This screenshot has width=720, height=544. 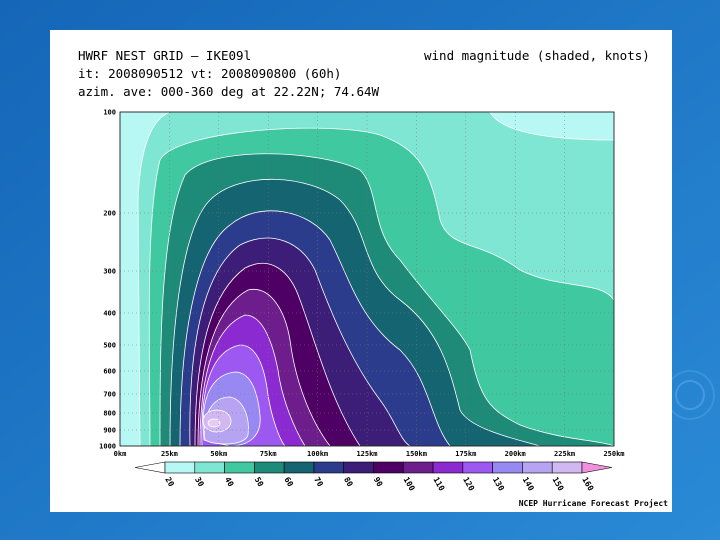 What do you see at coordinates (593, 503) in the screenshot?
I see `footer: NCEP Hurricane Forecast Project` at bounding box center [593, 503].